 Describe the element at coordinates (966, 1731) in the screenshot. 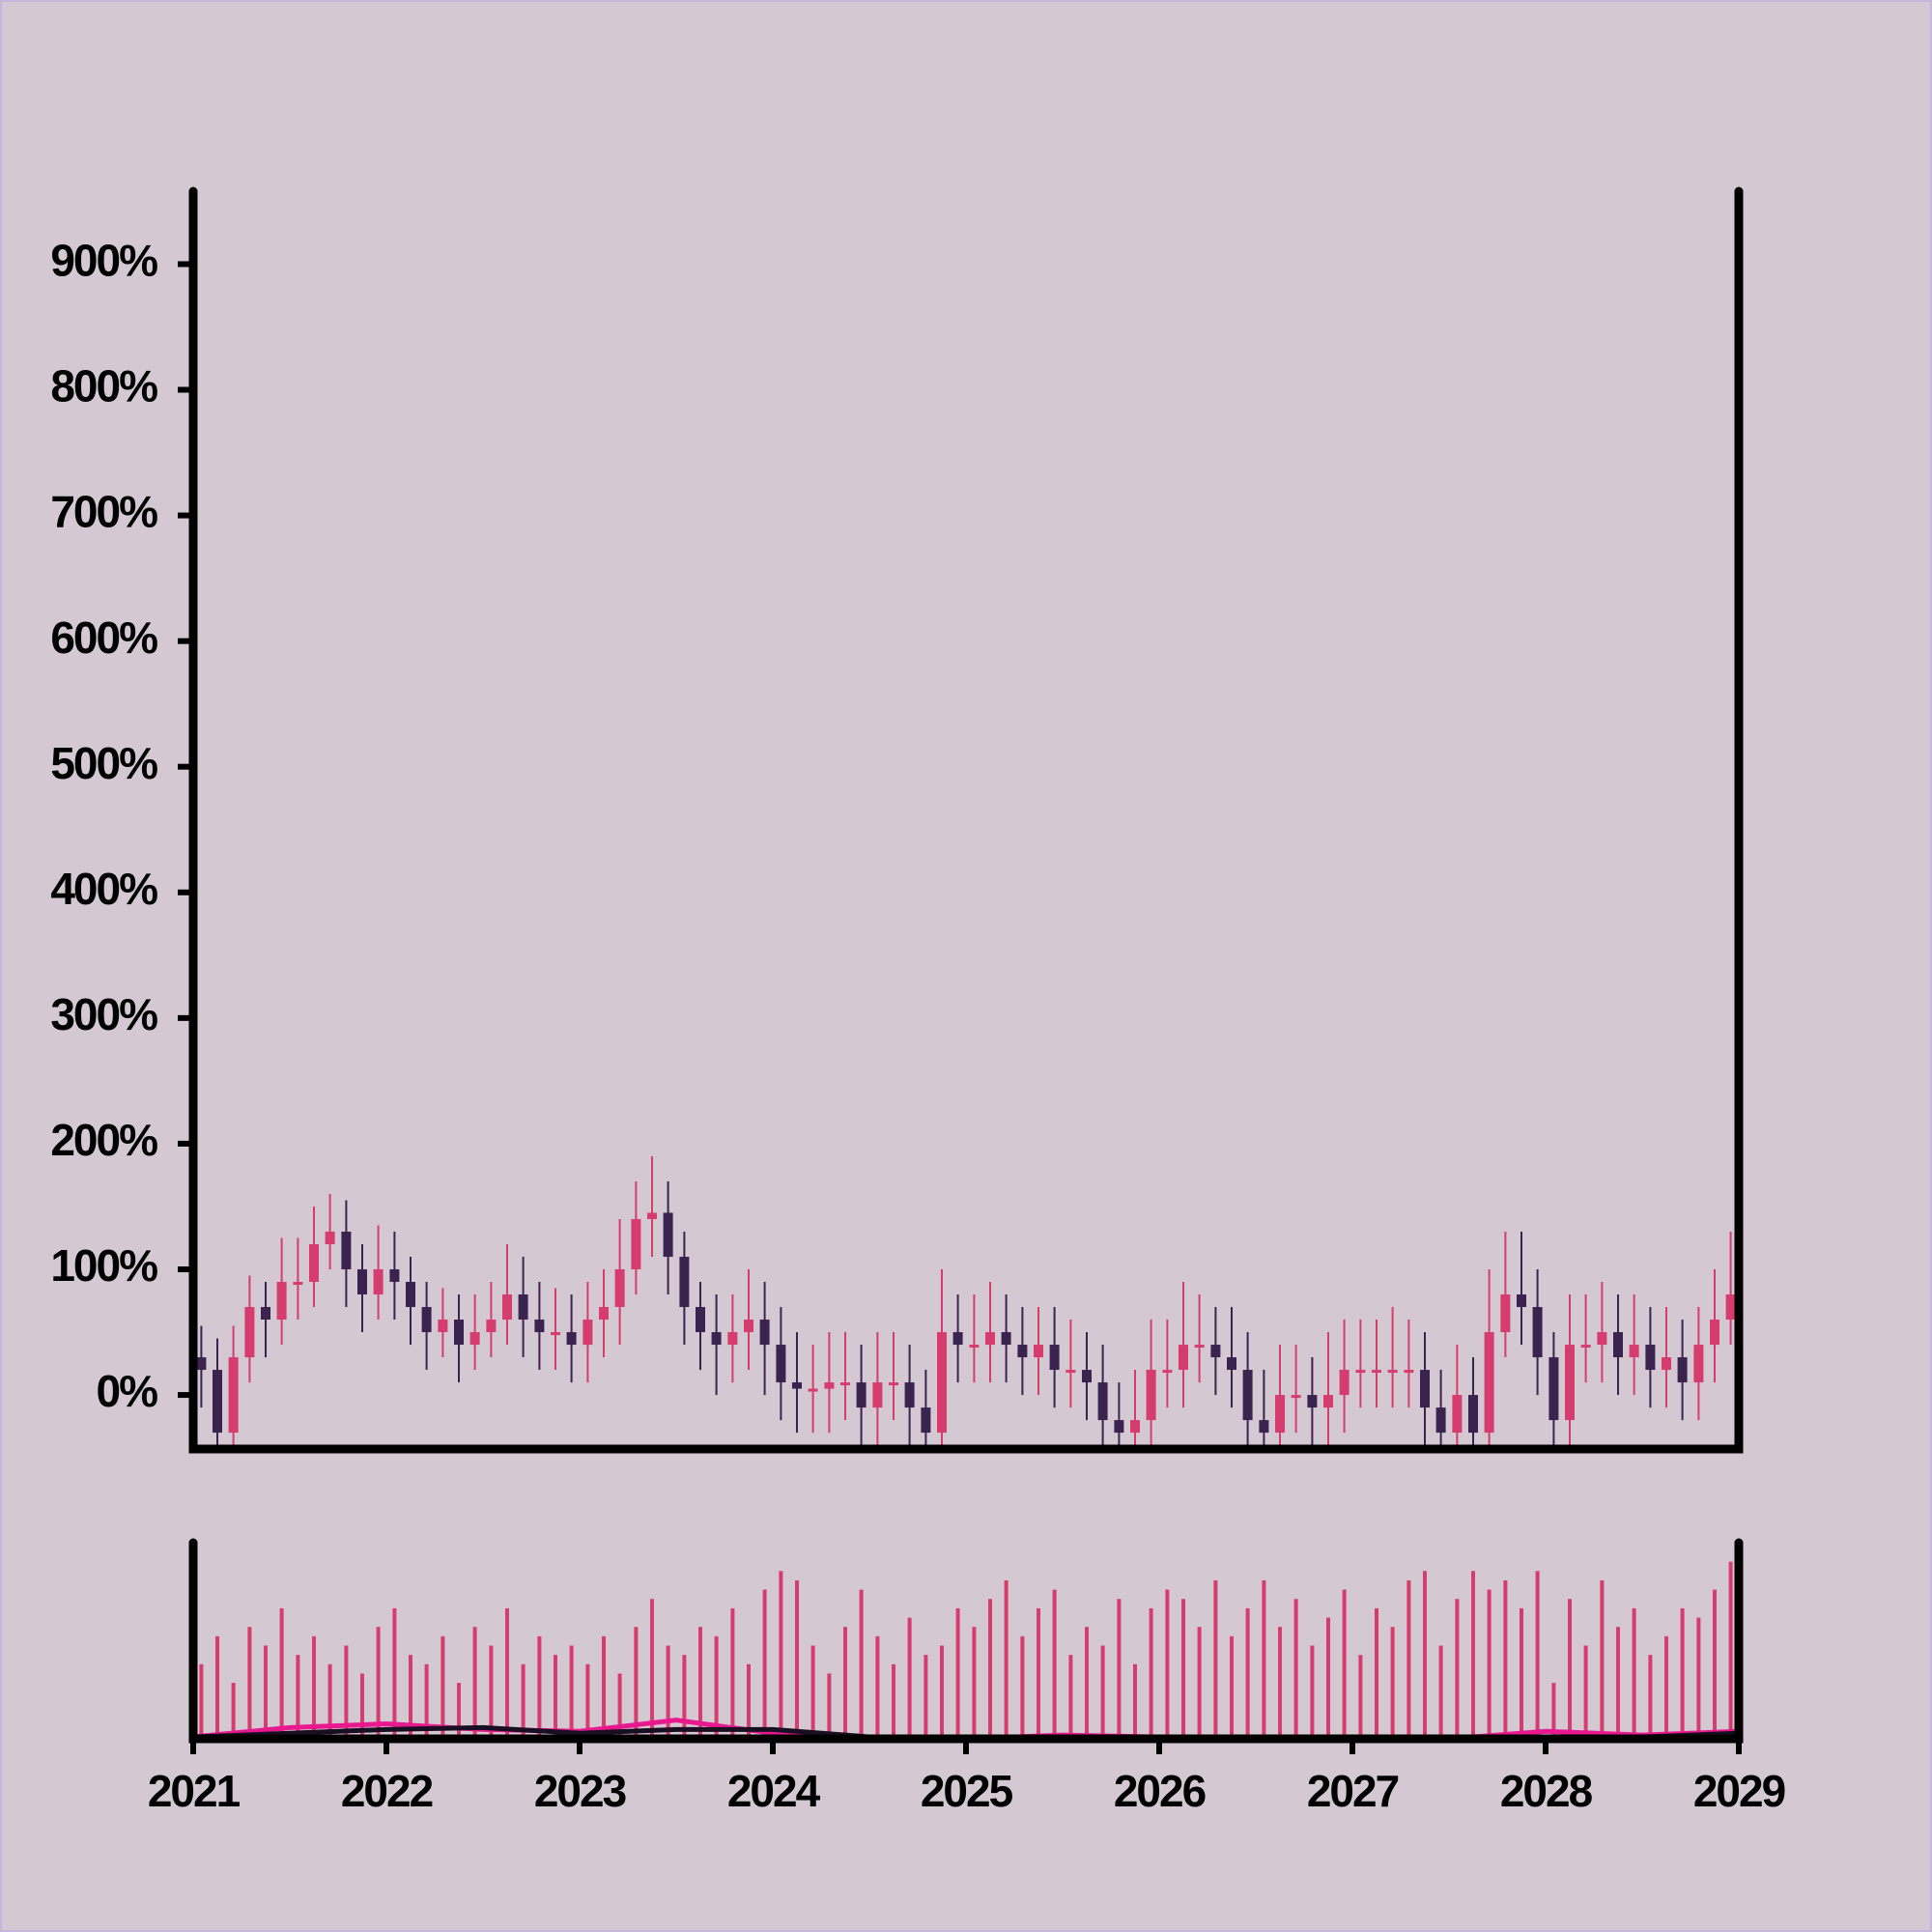

I see `volume-line` at that location.